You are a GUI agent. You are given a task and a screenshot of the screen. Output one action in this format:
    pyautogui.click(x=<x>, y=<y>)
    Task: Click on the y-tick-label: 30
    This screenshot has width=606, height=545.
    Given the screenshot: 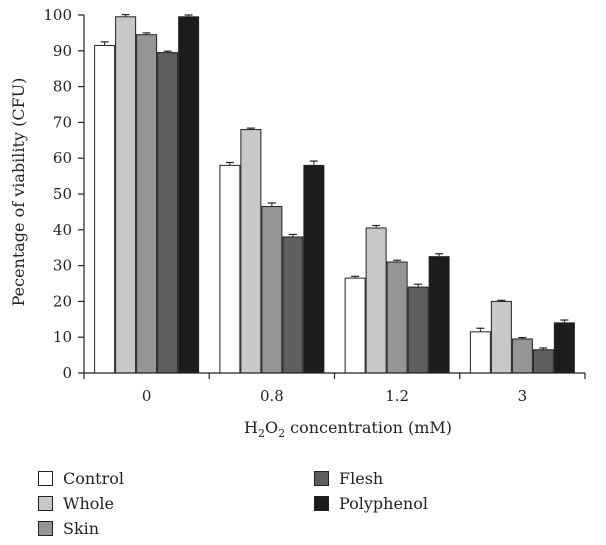 What is the action you would take?
    pyautogui.click(x=62, y=266)
    